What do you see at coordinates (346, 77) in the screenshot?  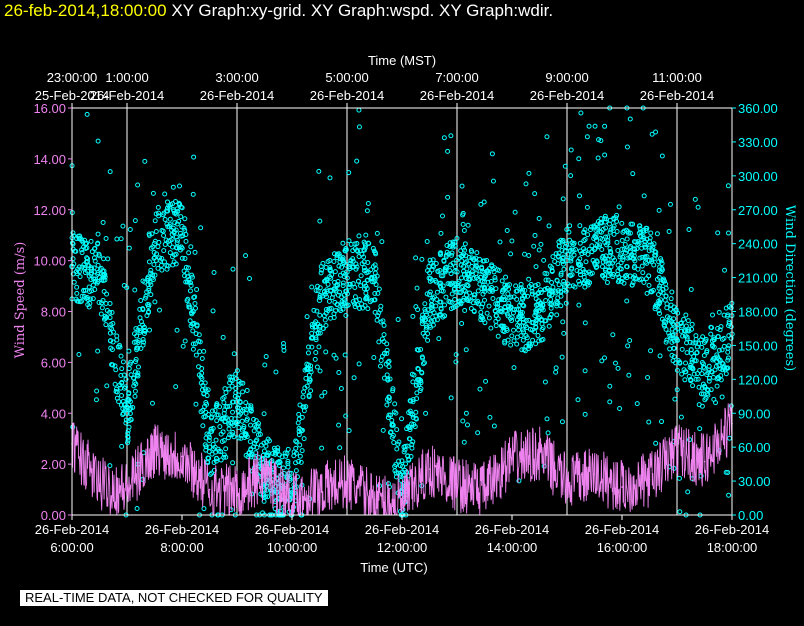 I see `top-tick-time: 5:00:00` at bounding box center [346, 77].